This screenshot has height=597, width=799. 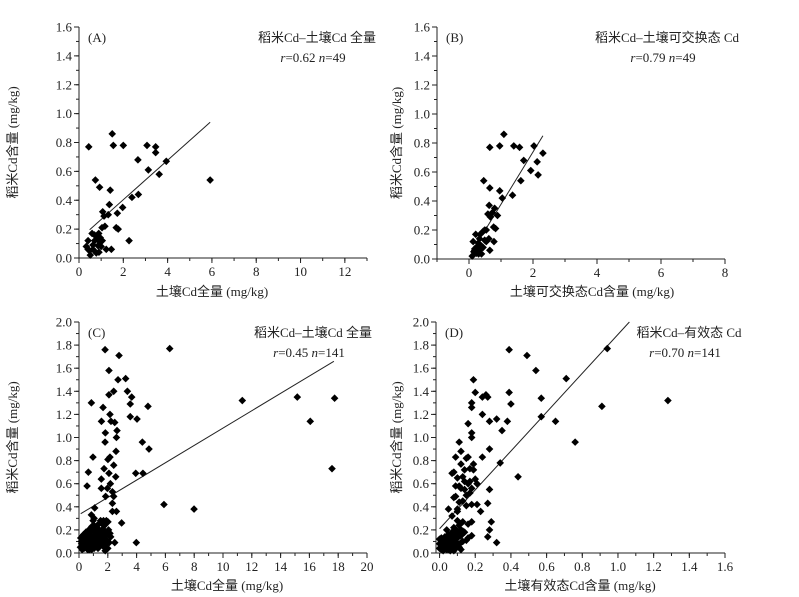 What do you see at coordinates (212, 291) in the screenshot?
I see `x-axis-title: 土壤Cd全量 (mg/kg)` at bounding box center [212, 291].